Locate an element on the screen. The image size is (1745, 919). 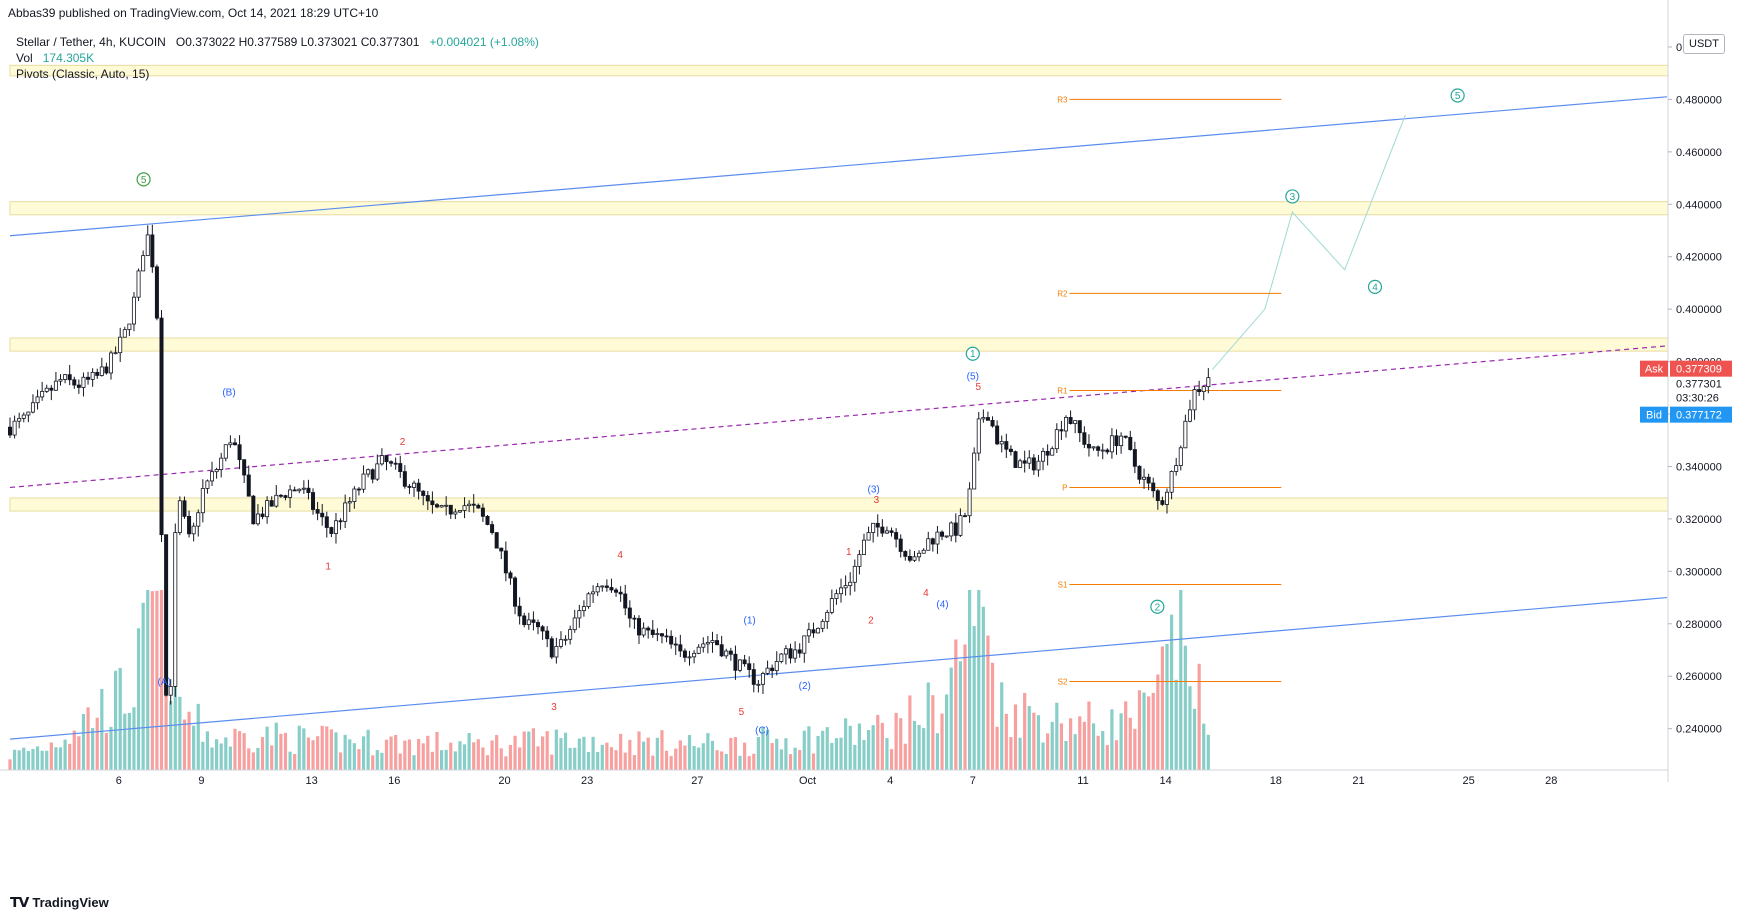
time-axis: 6 9 13 16 20 23 27 Oct 4 7 11 14 18 21 25 28 is located at coordinates (834, 778).